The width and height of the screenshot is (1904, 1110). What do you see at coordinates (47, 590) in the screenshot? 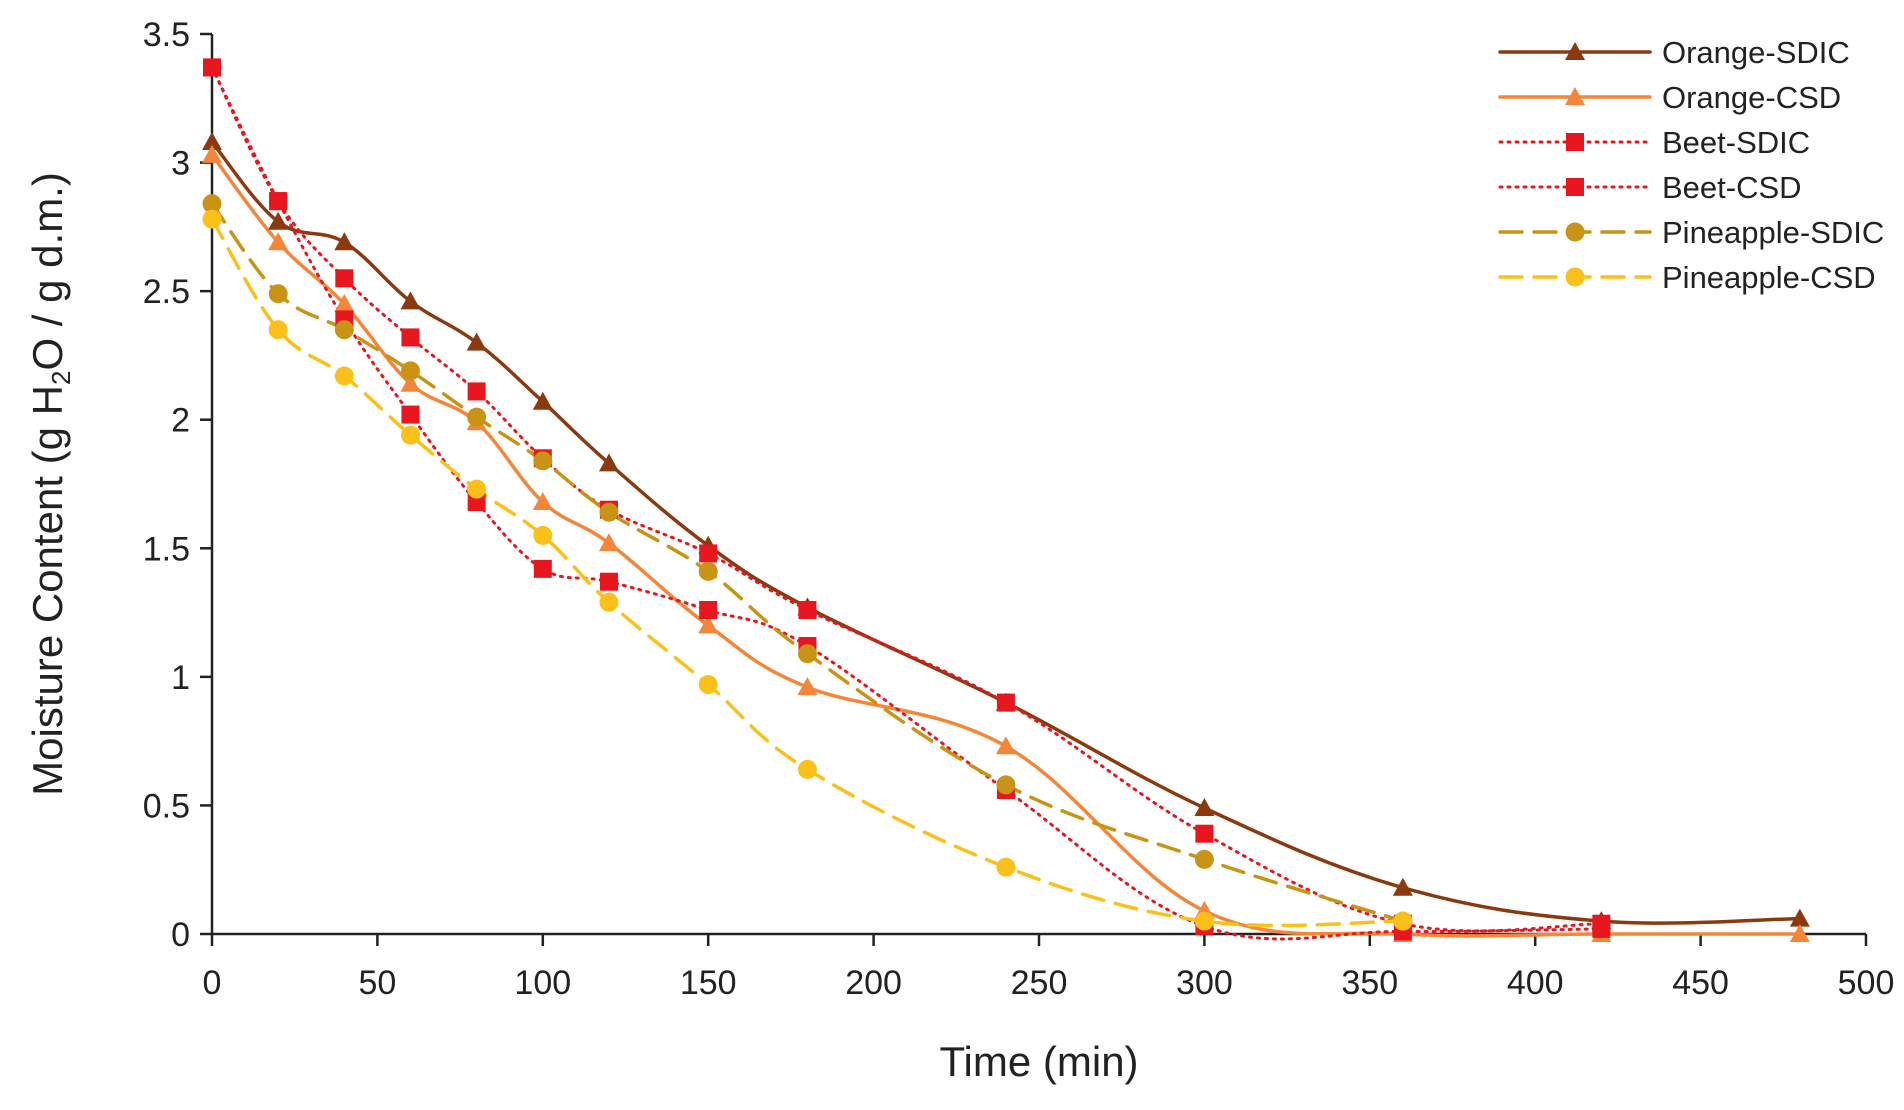
I see `y-axis-title-prefix: Moisture Content (g H` at bounding box center [47, 590].